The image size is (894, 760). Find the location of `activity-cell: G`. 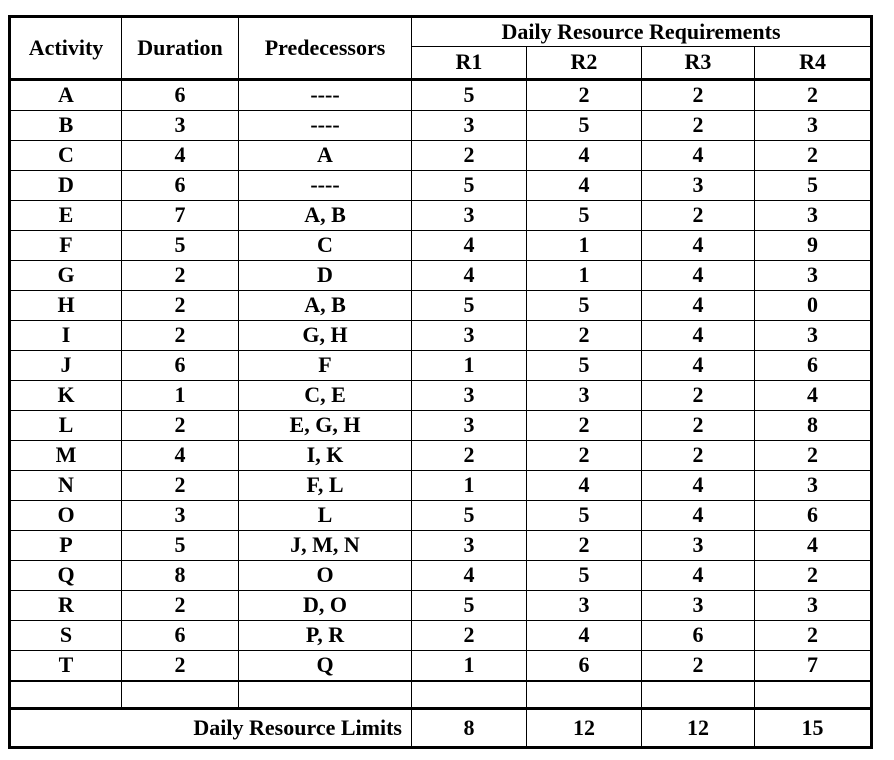

activity-cell: G is located at coordinates (65, 275).